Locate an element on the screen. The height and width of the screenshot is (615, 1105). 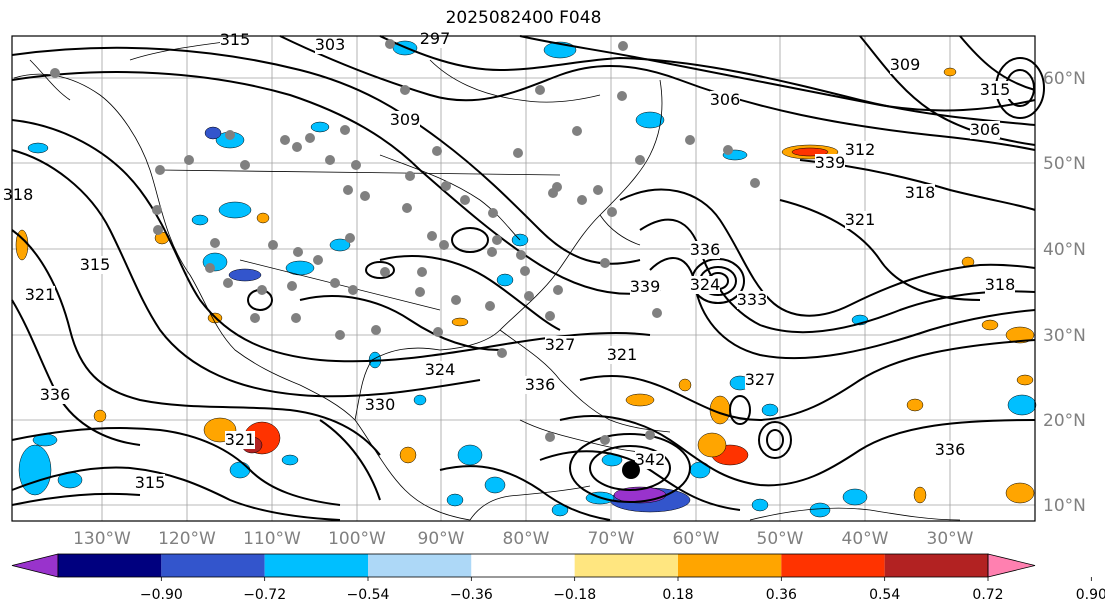
colorbar-arrow-left is located at coordinates (35, 565).